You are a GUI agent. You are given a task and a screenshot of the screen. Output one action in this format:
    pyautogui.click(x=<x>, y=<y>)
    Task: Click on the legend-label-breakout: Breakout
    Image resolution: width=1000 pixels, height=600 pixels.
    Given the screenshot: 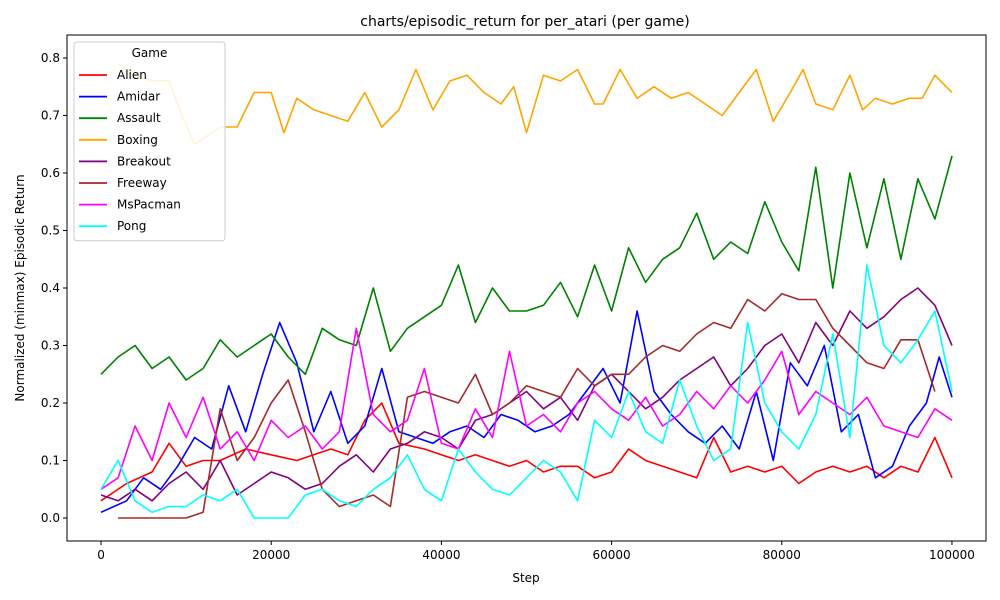 What is the action you would take?
    pyautogui.click(x=144, y=161)
    